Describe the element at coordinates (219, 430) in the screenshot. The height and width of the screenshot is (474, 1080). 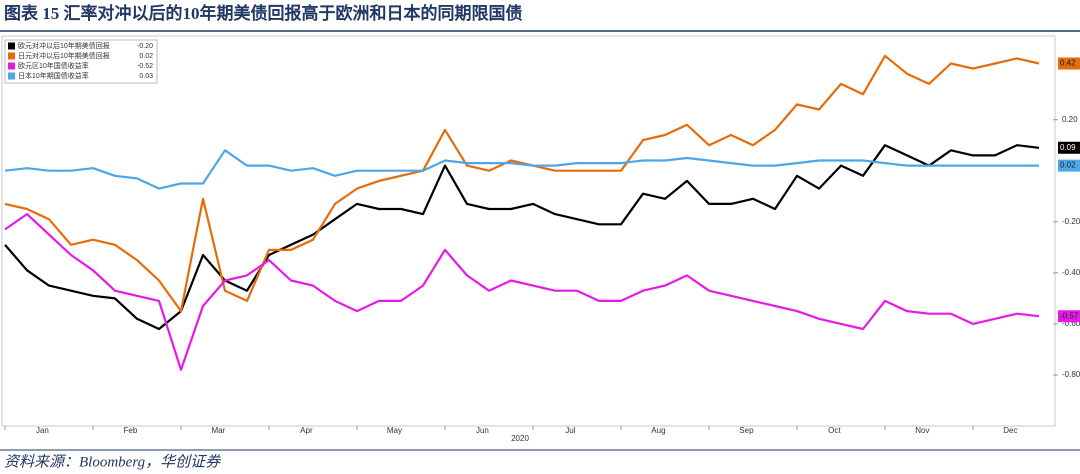
I see `x-tick-label: Mar` at that location.